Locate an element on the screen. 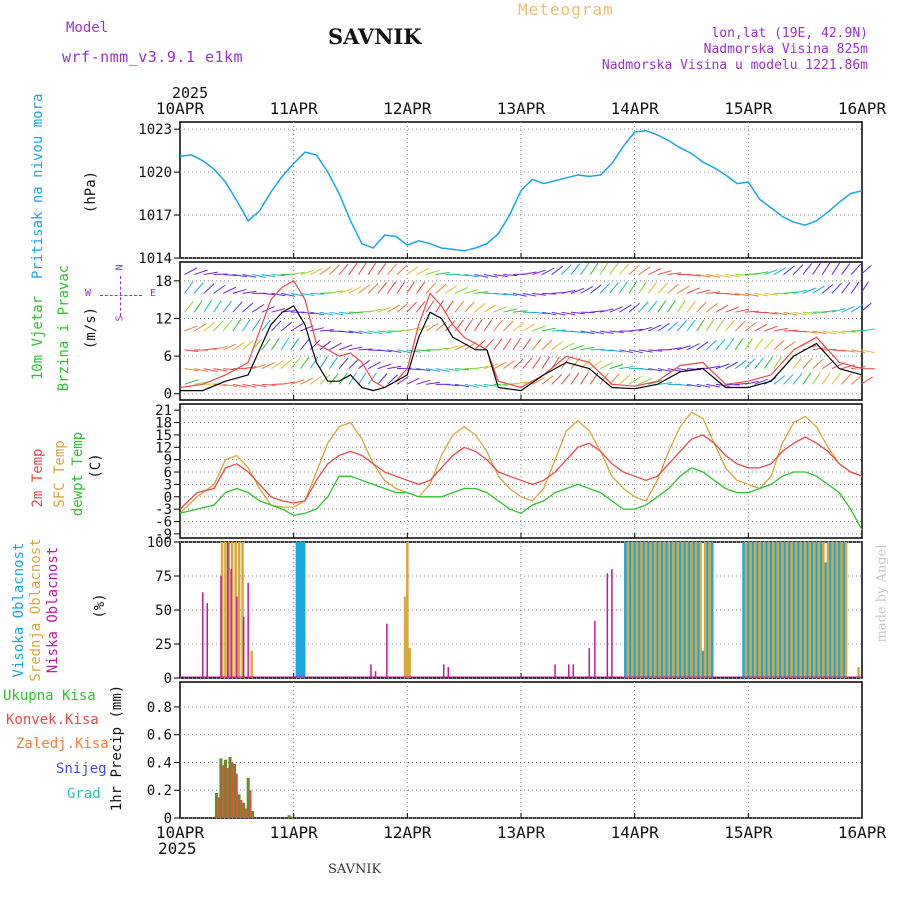 The image size is (900, 900). cloud-ytick-label: 75 is located at coordinates (163, 577).